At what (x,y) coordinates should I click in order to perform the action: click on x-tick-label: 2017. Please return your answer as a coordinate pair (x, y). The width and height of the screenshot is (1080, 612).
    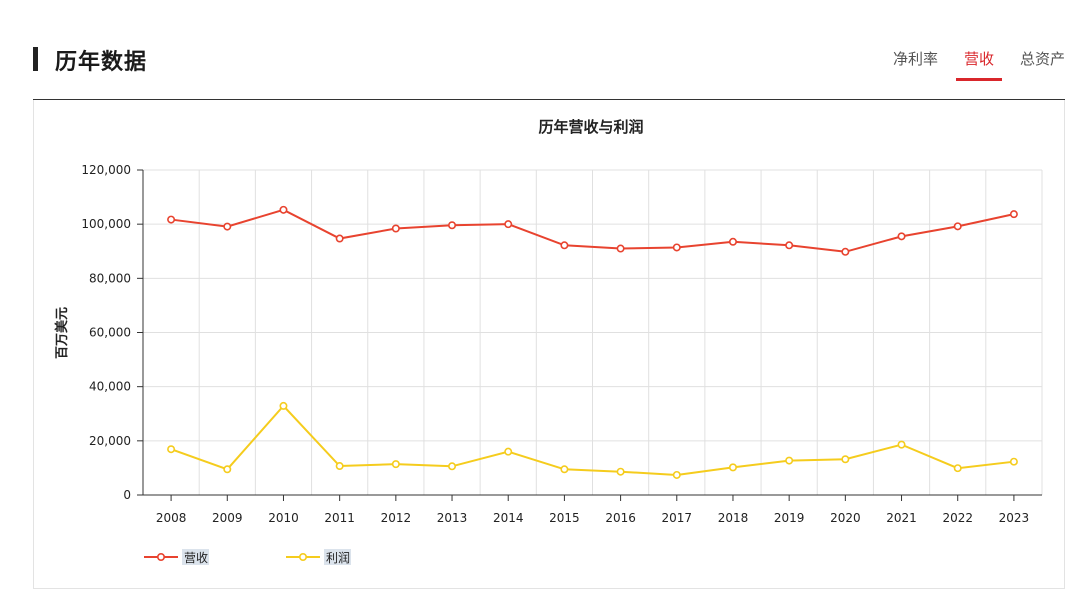
    Looking at the image, I should click on (677, 518).